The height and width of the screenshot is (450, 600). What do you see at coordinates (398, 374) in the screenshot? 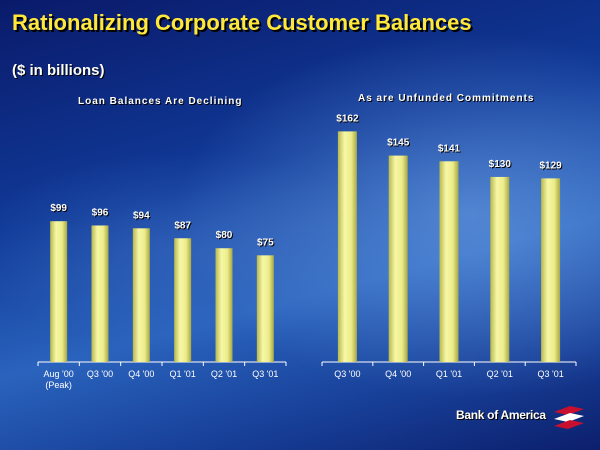
I see `commitments-category-label: Q4 '00` at bounding box center [398, 374].